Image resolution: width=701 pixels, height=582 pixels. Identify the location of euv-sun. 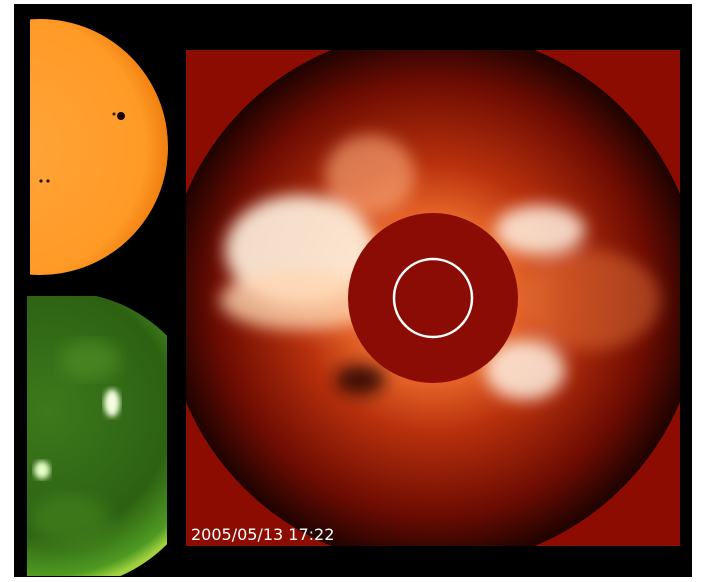
(97, 436).